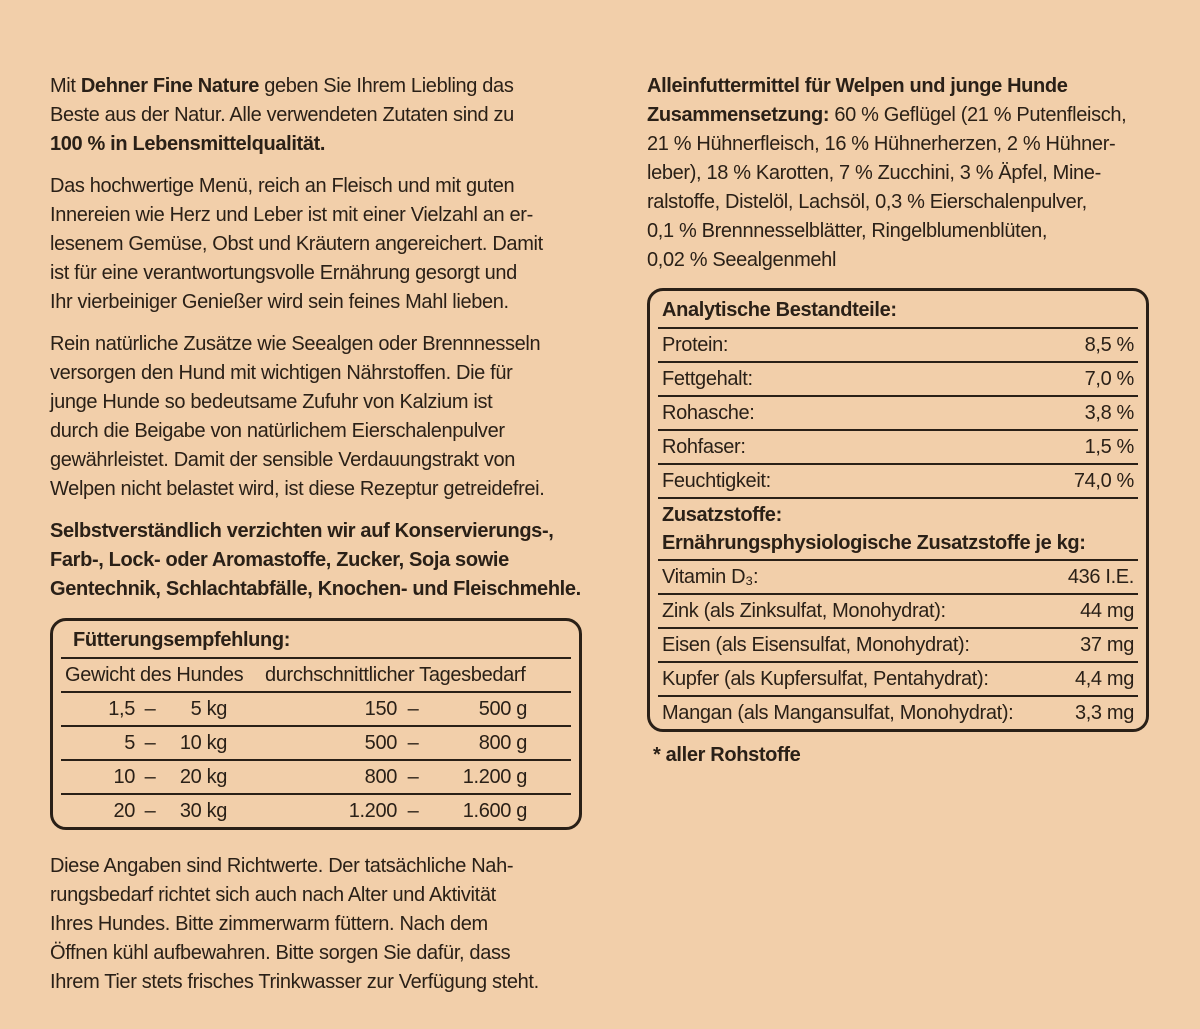  Describe the element at coordinates (1104, 481) in the screenshot. I see `analysis-value: 74,0 %` at that location.